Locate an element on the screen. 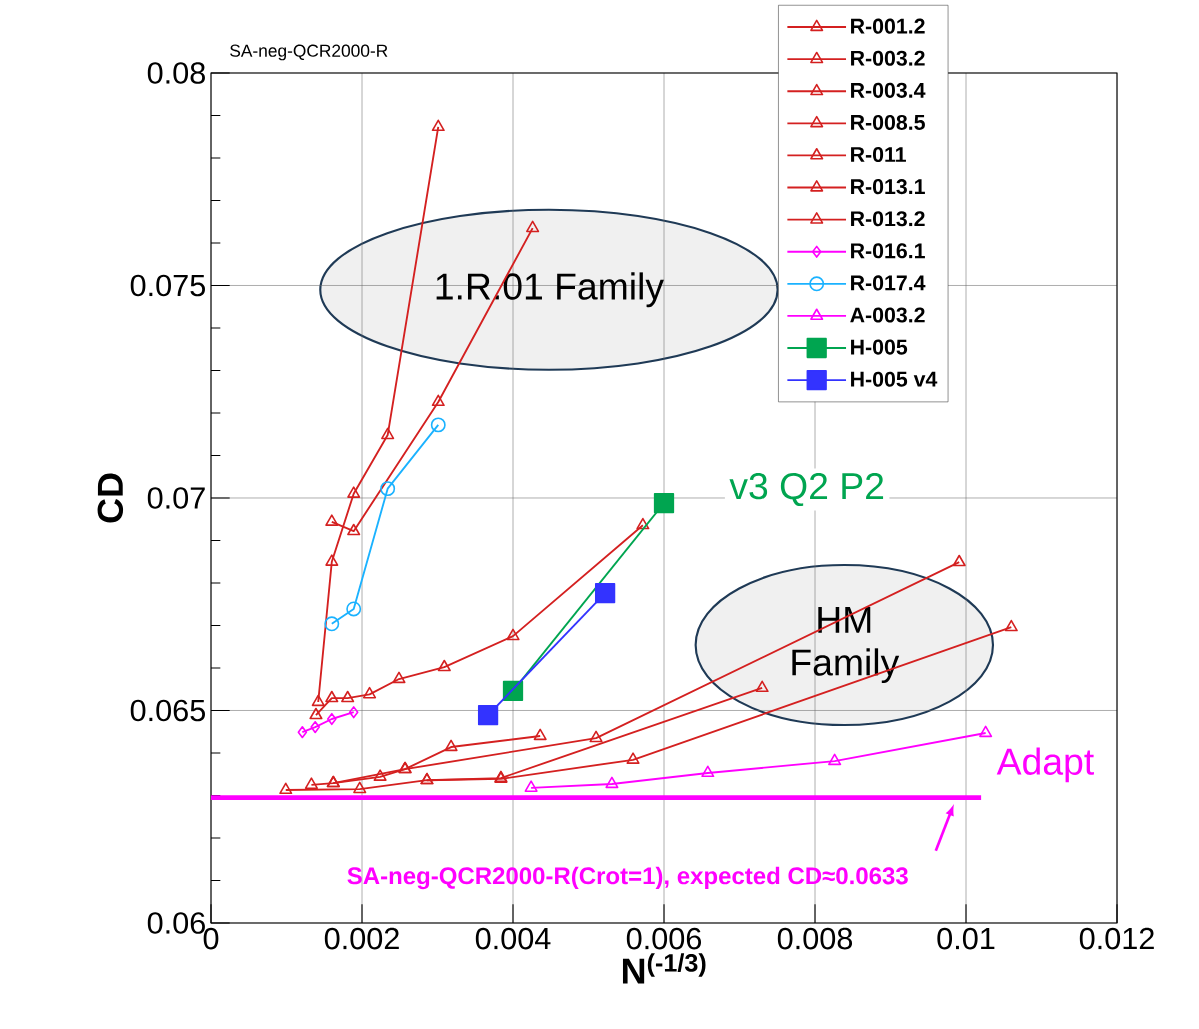 This screenshot has width=1199, height=1029. x-tick-label: 0.002 is located at coordinates (361, 938).